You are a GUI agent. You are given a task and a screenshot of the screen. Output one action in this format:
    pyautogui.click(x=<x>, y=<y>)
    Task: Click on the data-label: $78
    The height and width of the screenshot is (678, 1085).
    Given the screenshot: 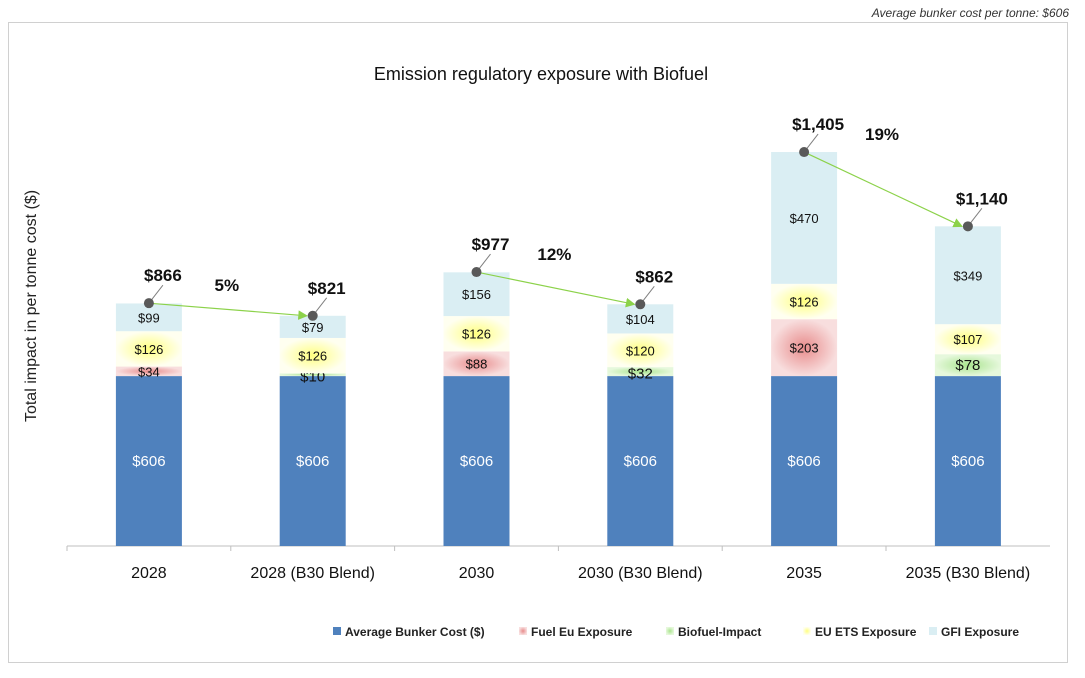 What is the action you would take?
    pyautogui.click(x=967, y=365)
    